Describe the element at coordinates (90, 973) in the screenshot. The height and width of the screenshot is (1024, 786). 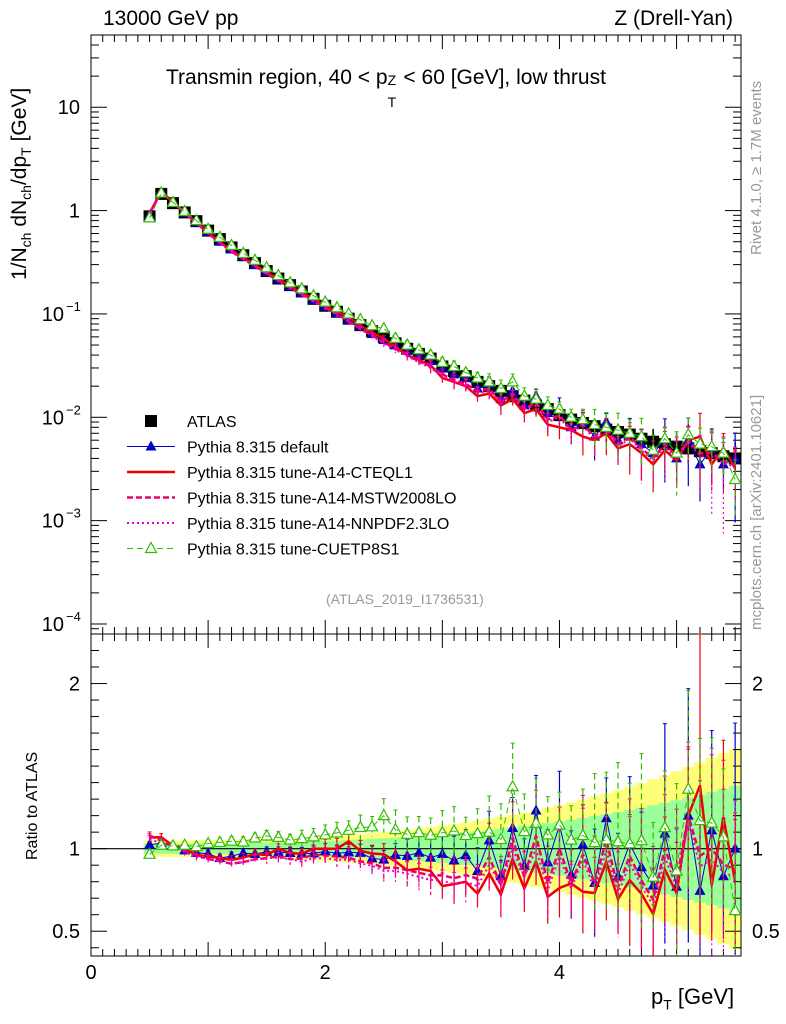
I see `x-tick-label: 0` at that location.